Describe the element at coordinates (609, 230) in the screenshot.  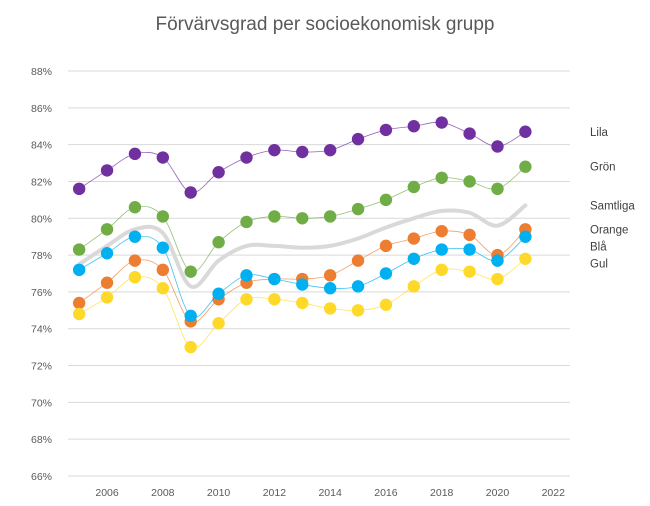
I see `legend-label-orange: Orange` at that location.